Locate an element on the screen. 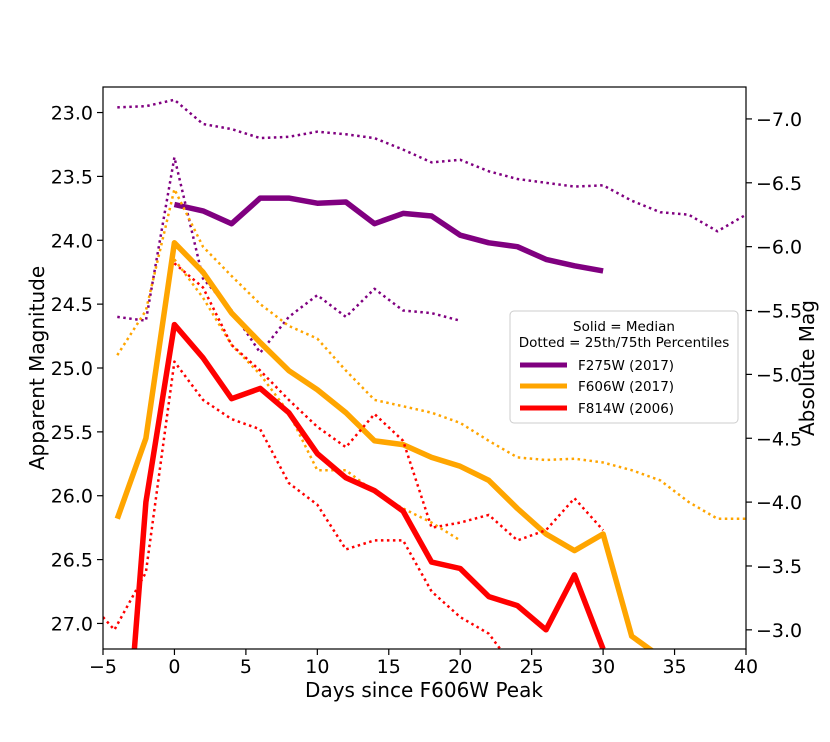 The image size is (830, 742). y2-axis-label: Absolute Mag is located at coordinates (807, 368).